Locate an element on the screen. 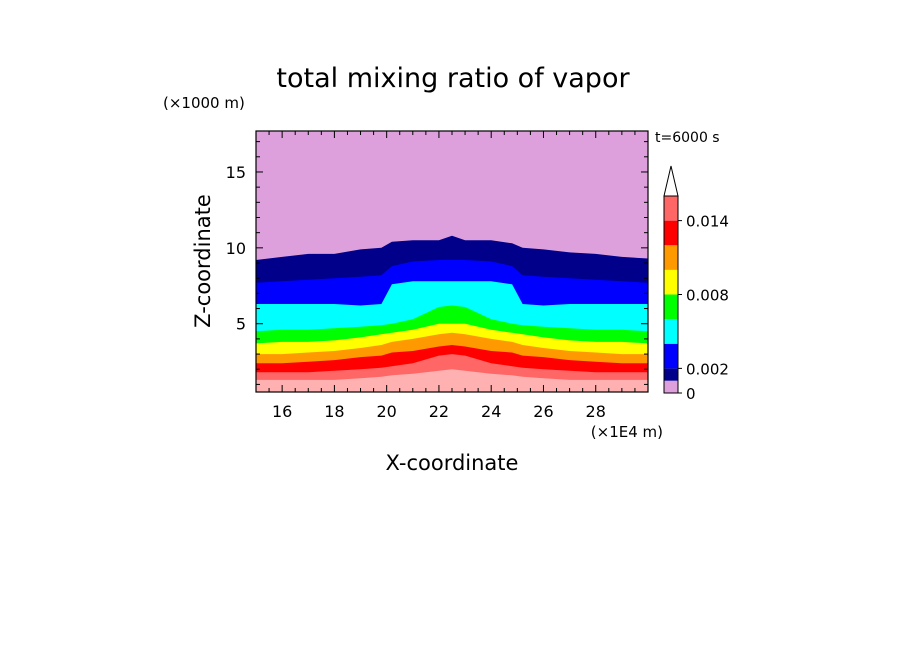  x-tick-label: 28 is located at coordinates (596, 411).